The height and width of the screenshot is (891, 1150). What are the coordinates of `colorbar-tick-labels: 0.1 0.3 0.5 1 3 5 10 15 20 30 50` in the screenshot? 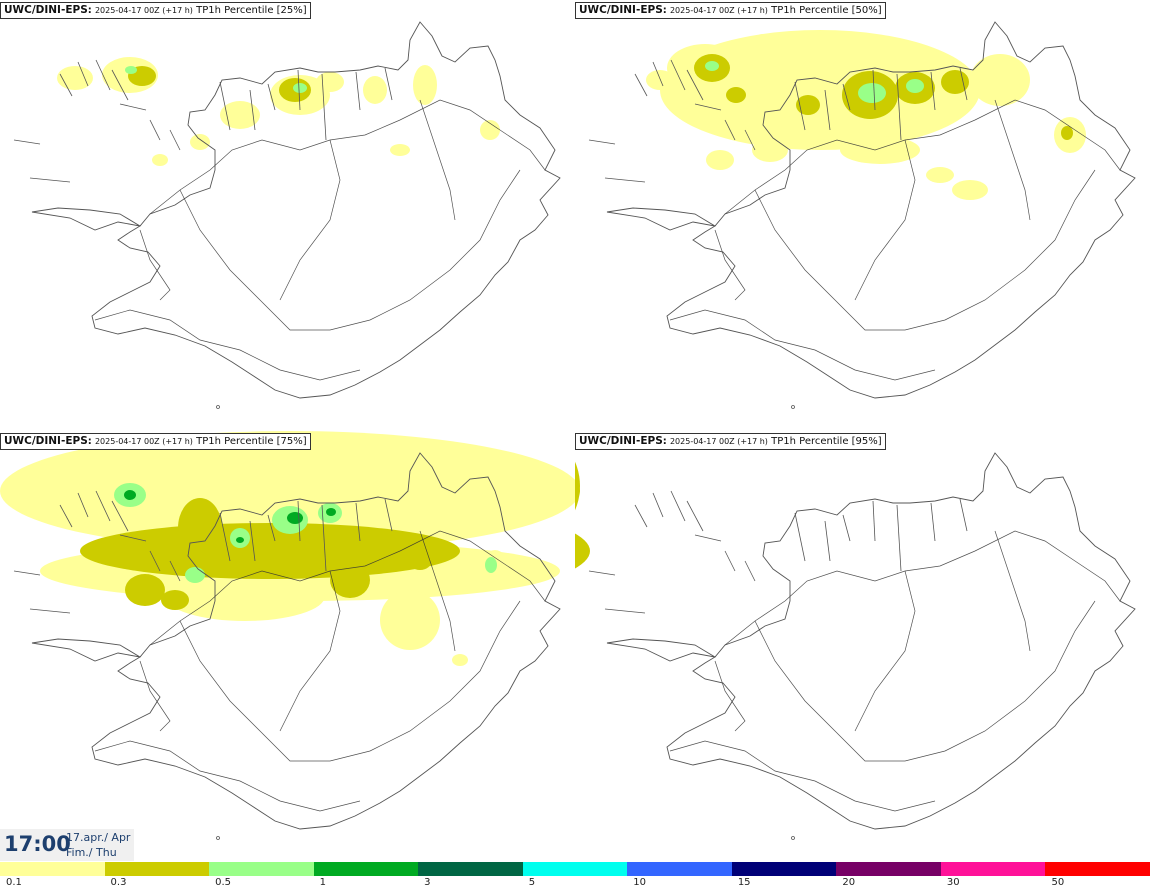 It's located at (575, 883).